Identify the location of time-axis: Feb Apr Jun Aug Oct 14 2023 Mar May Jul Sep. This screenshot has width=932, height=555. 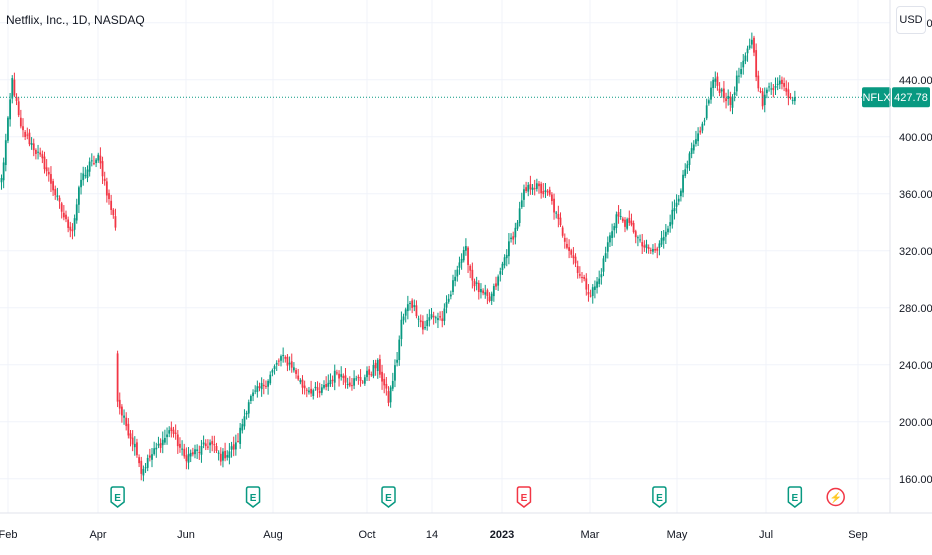
(466, 526).